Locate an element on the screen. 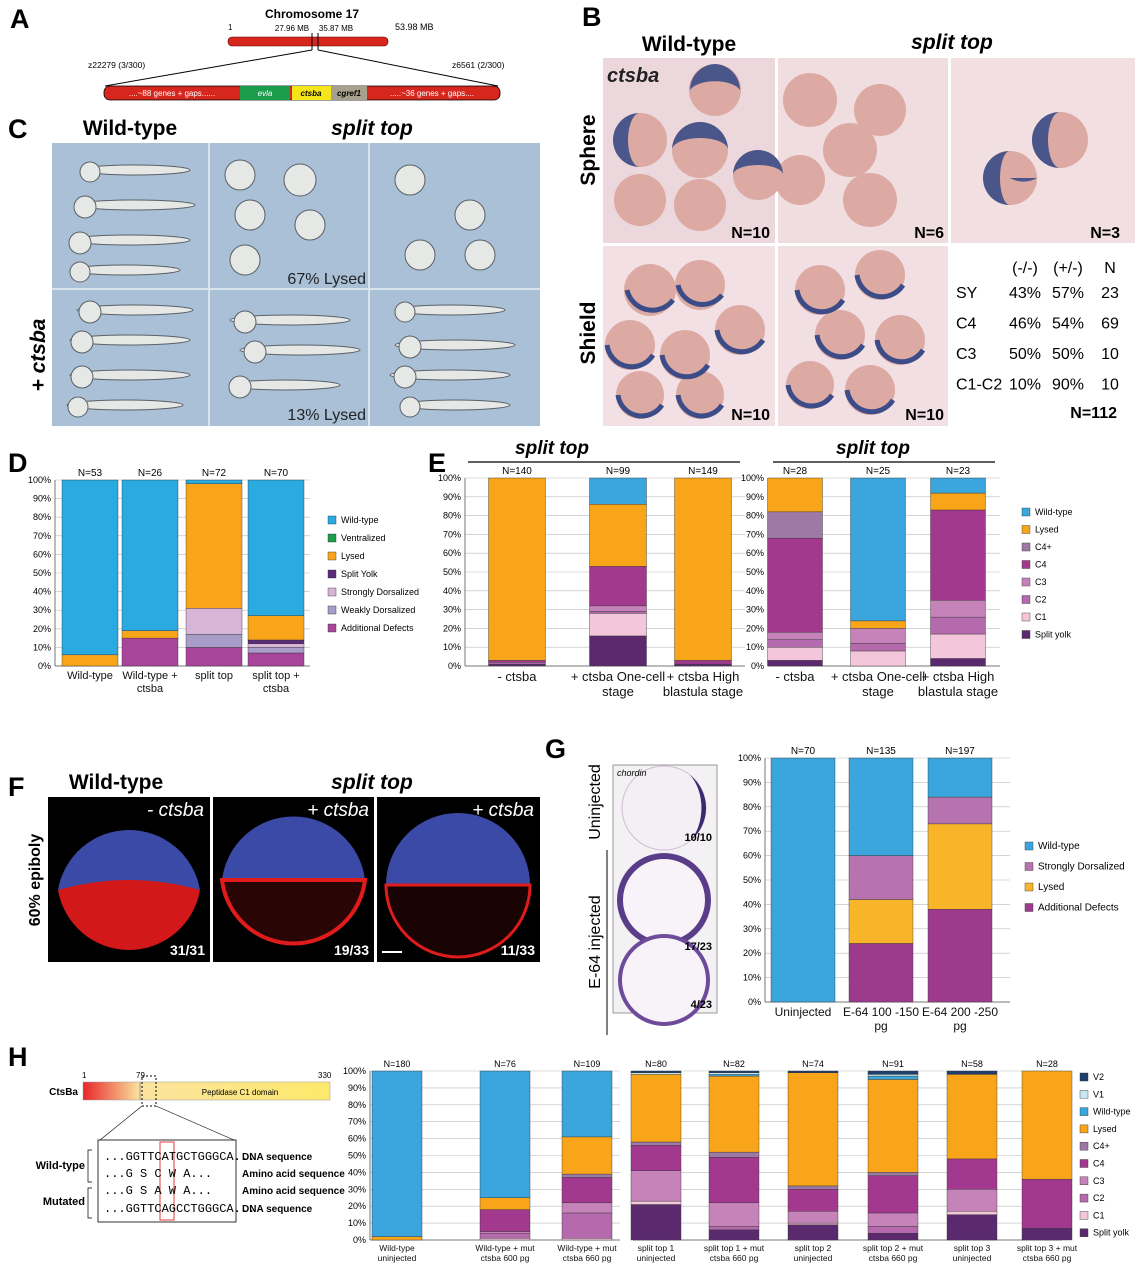 This screenshot has height=1280, width=1140. table-header: N is located at coordinates (1110, 268).